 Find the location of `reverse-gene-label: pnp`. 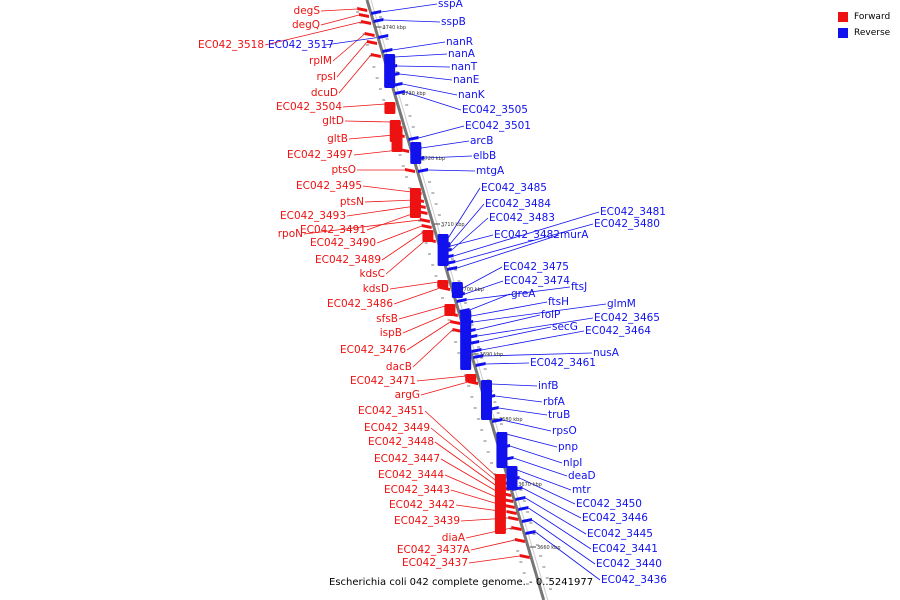

reverse-gene-label: pnp is located at coordinates (568, 447).